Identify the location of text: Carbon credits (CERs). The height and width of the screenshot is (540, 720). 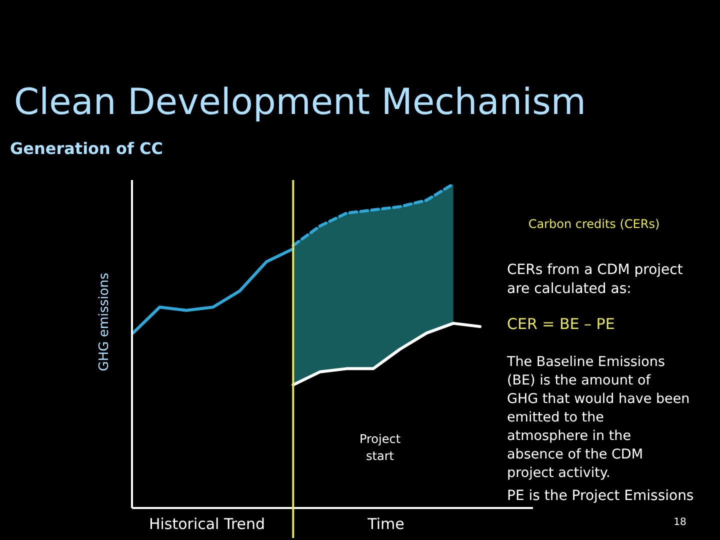
(594, 224).